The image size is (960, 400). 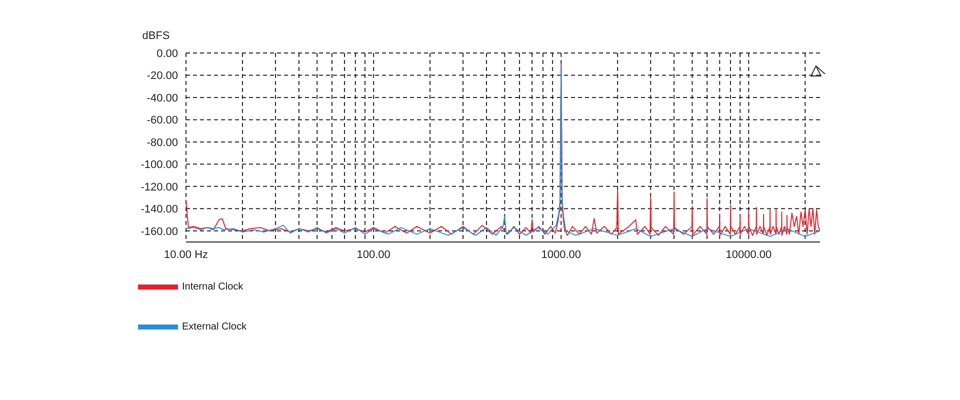 I want to click on y-tick-label: -160.00, so click(x=159, y=232).